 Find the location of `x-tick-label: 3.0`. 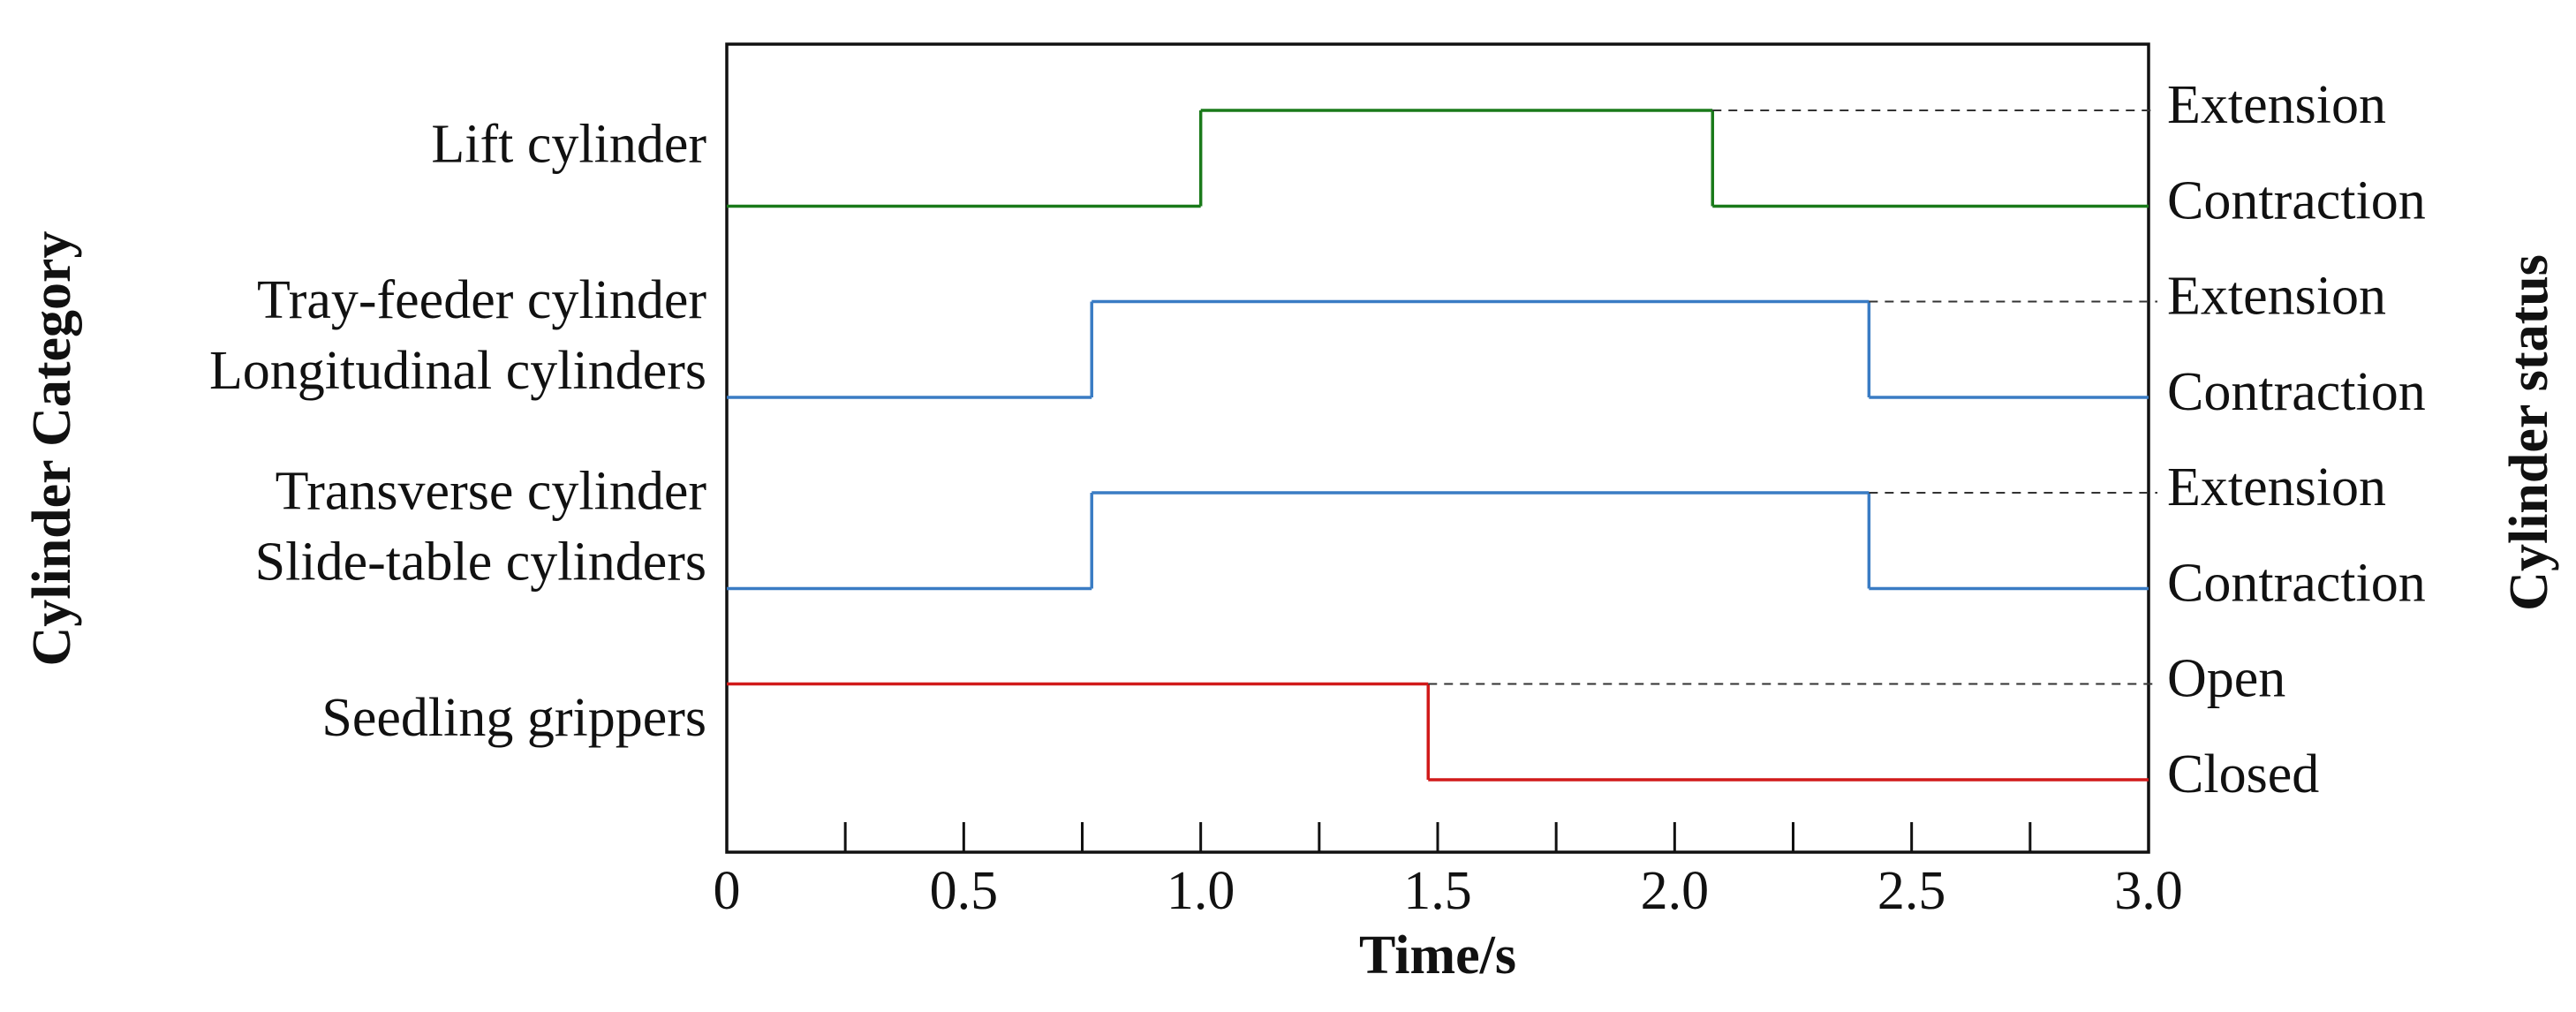

x-tick-label: 3.0 is located at coordinates (2148, 891).